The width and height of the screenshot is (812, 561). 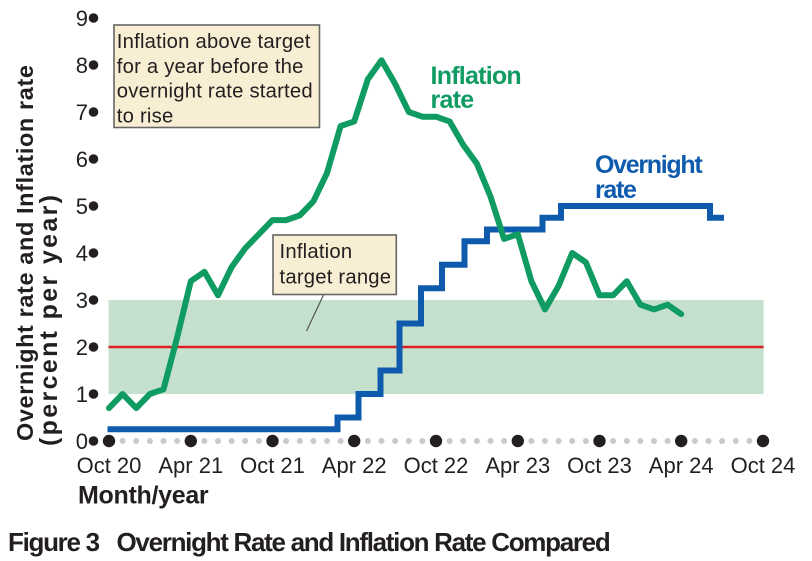 I want to click on svg-text: Oct 21, so click(x=272, y=465).